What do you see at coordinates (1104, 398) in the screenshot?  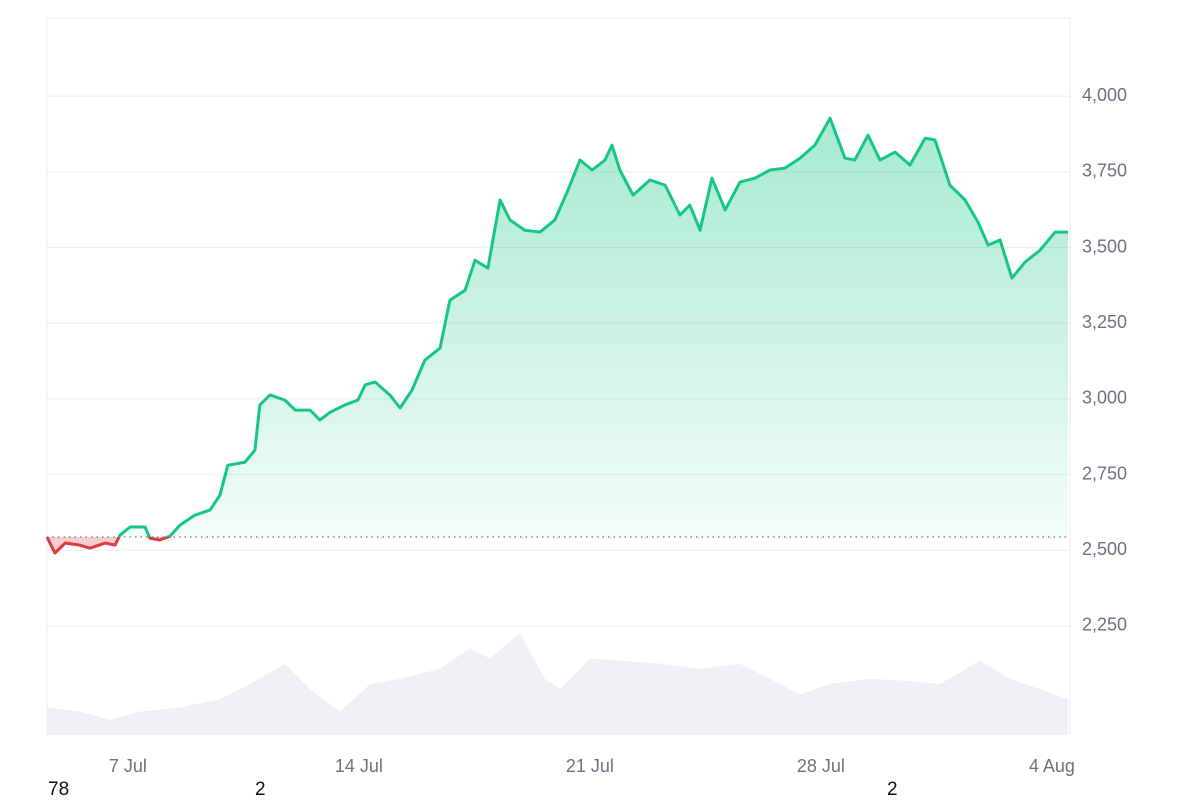 I see `y-tick-label: 3,000` at bounding box center [1104, 398].